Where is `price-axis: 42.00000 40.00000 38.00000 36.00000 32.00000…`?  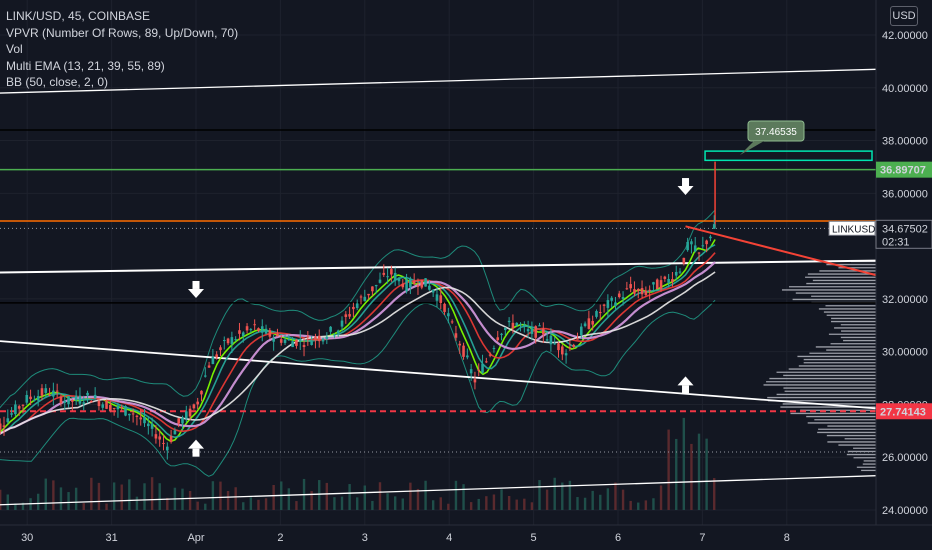 price-axis: 42.00000 40.00000 38.00000 36.00000 32.00000… is located at coordinates (903, 275).